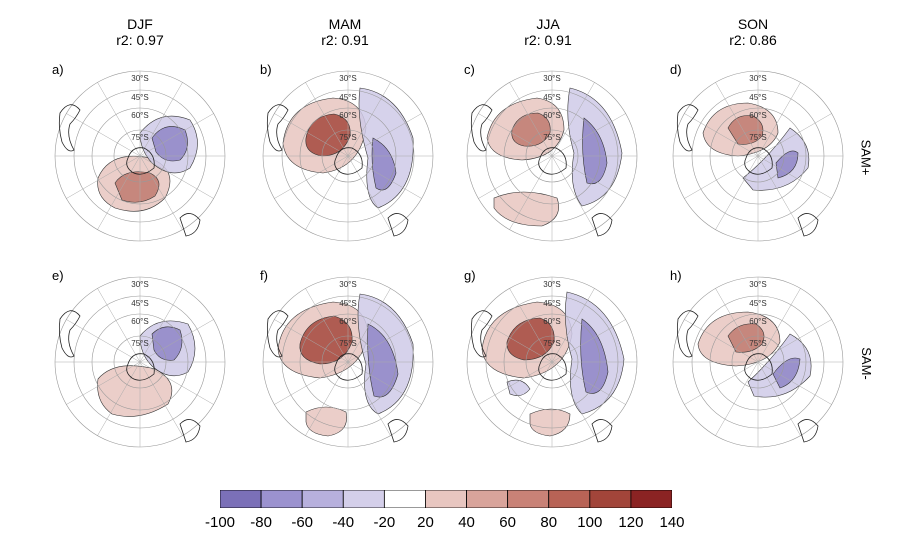 This screenshot has width=900, height=555. Describe the element at coordinates (548, 24) in the screenshot. I see `season-label: JJA` at that location.